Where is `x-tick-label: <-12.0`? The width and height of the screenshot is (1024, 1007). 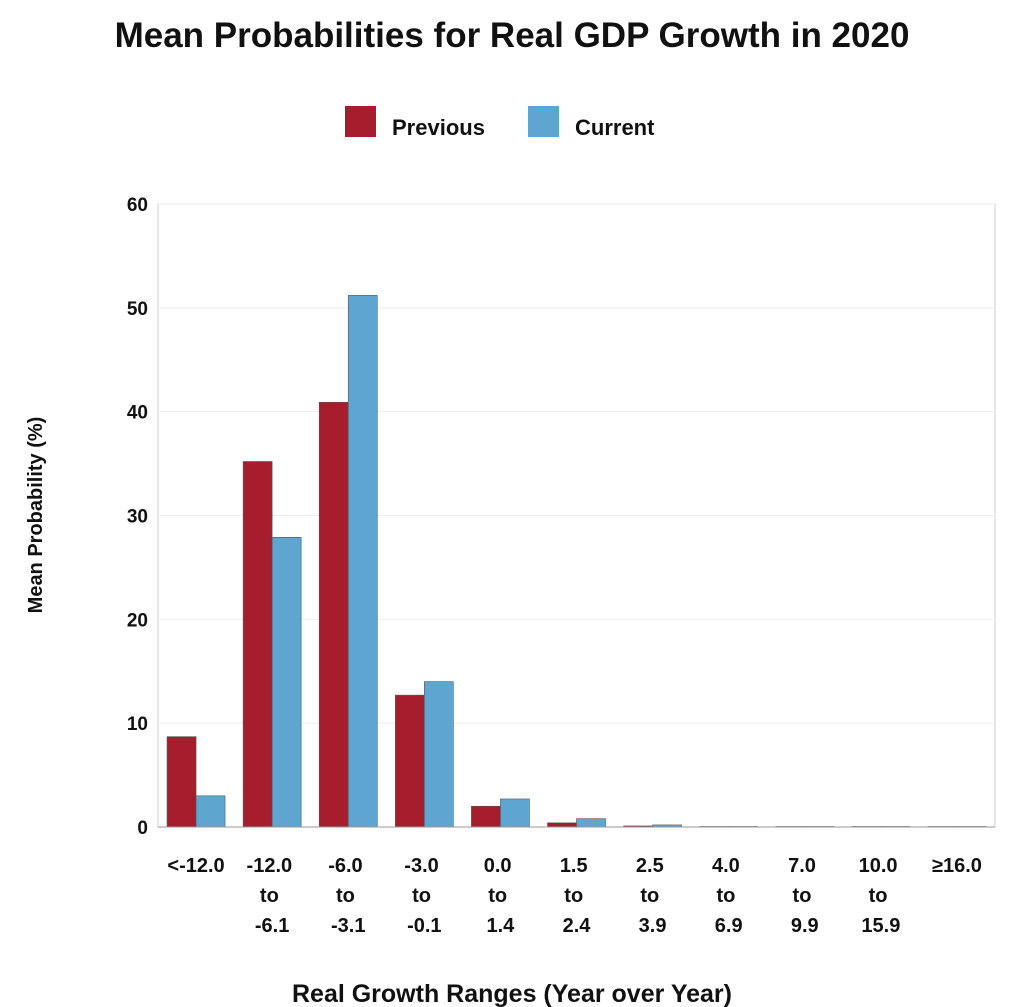 x-tick-label: <-12.0 is located at coordinates (195, 866).